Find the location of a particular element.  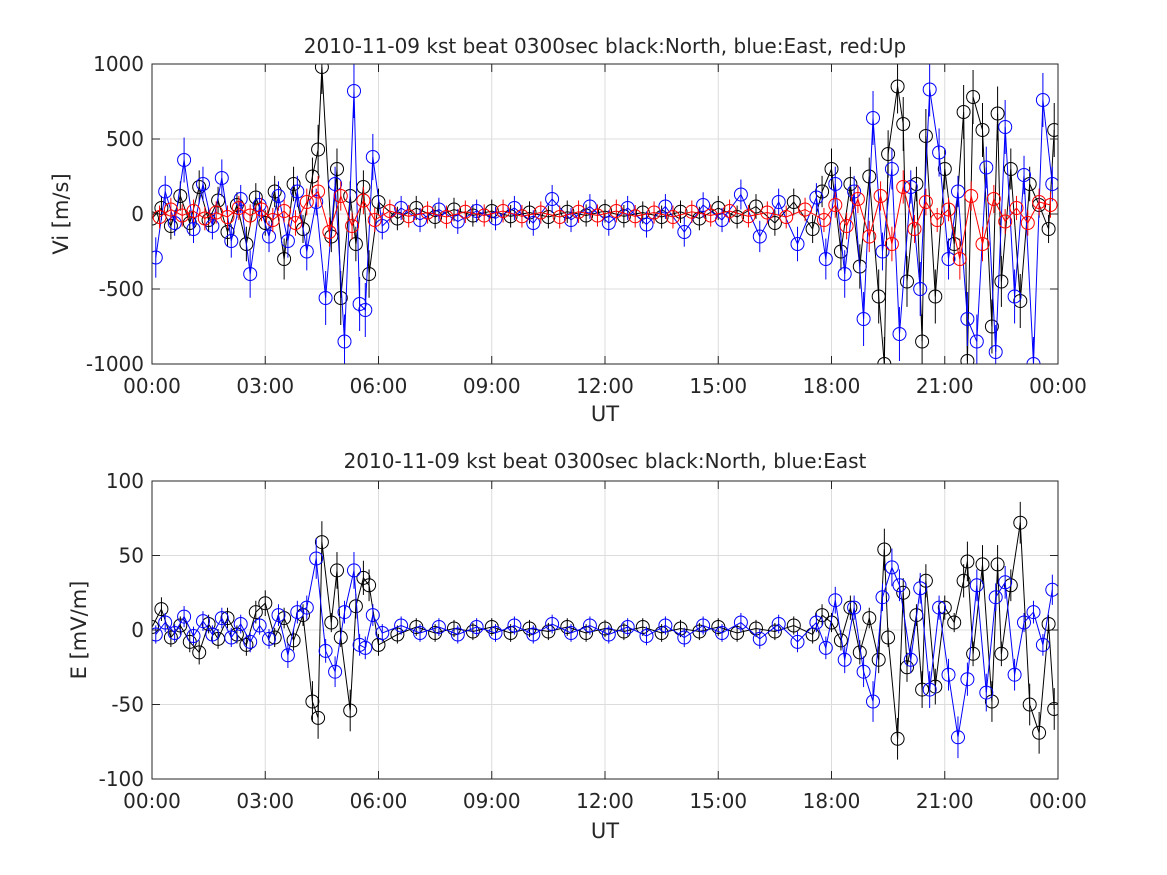

velocity-x-tick-label: 03:00 is located at coordinates (265, 386).